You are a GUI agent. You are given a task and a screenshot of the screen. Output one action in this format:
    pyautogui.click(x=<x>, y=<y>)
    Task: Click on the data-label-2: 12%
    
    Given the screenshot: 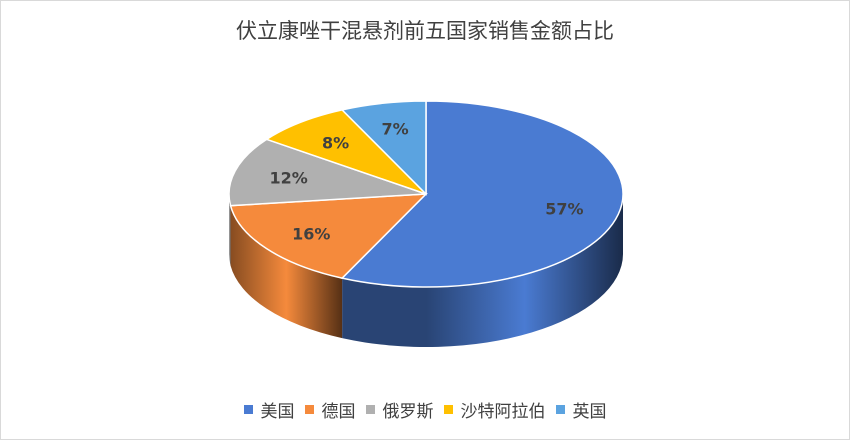 What is the action you would take?
    pyautogui.click(x=288, y=177)
    